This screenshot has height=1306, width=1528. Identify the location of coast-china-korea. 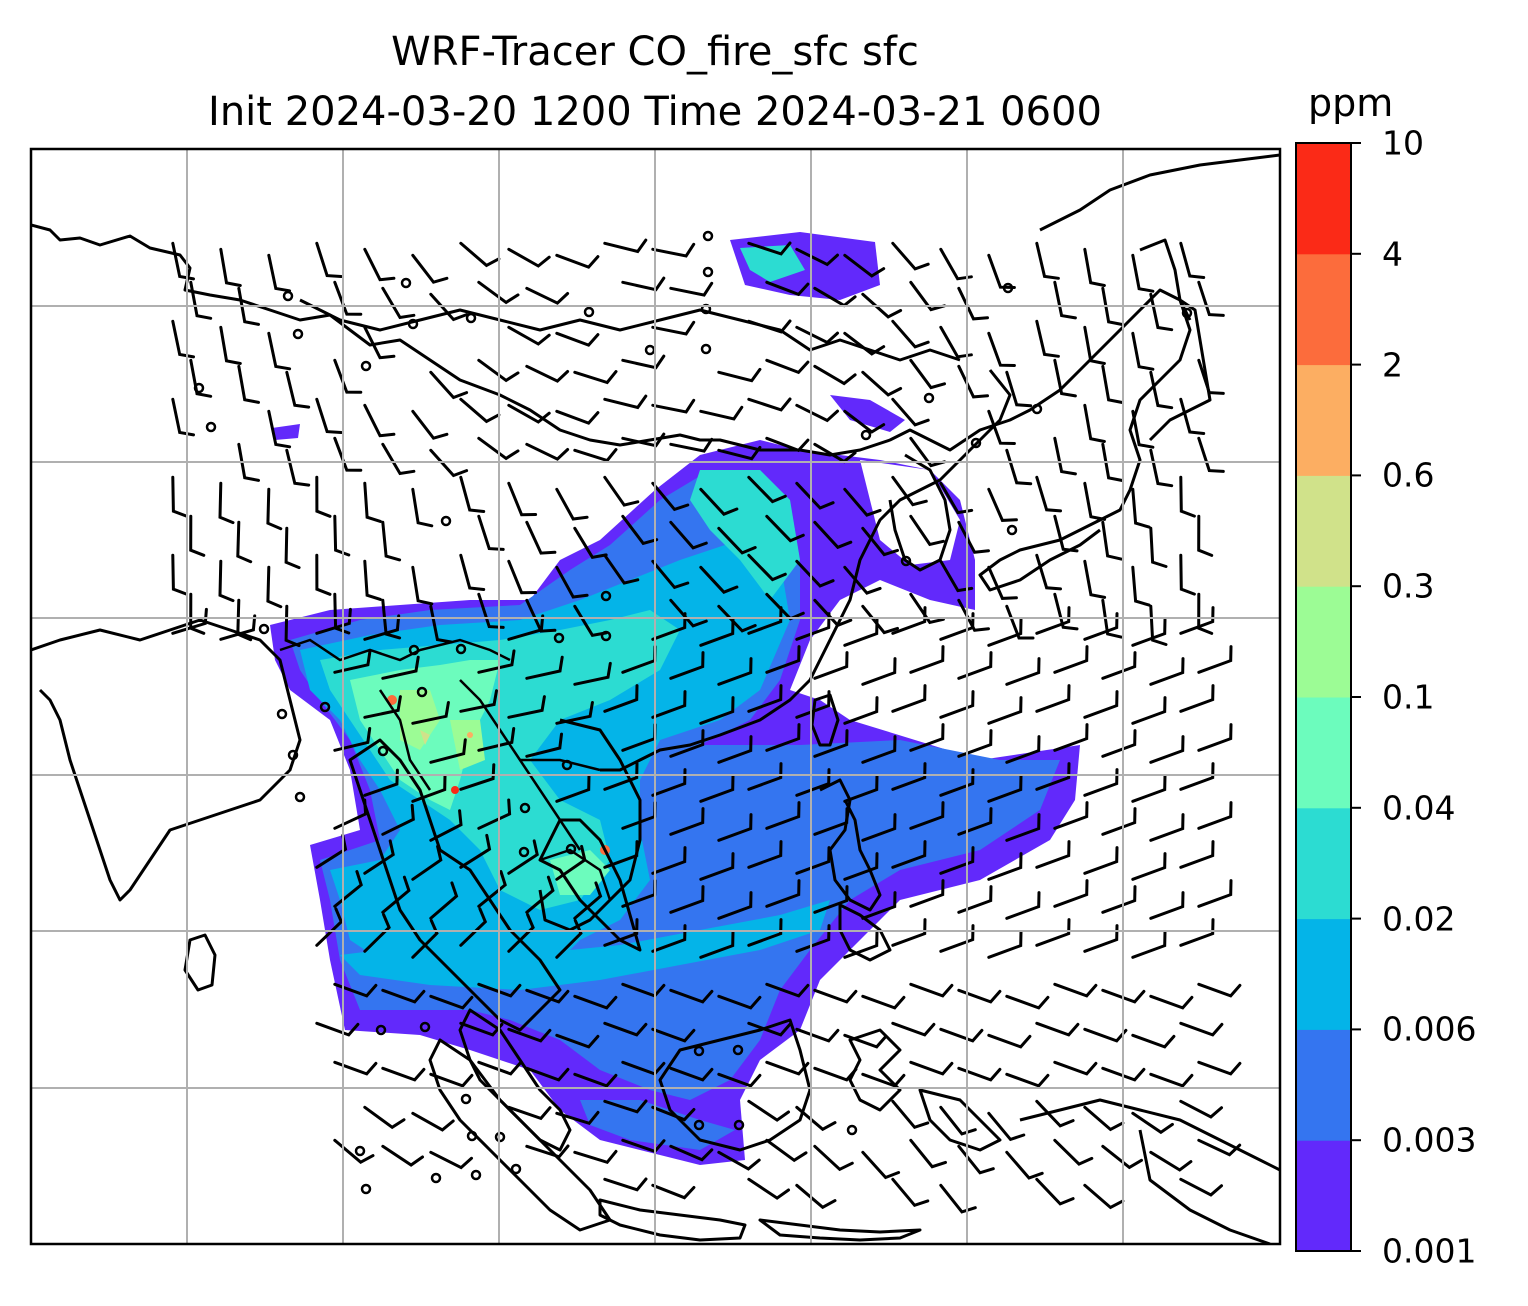
(611, 340).